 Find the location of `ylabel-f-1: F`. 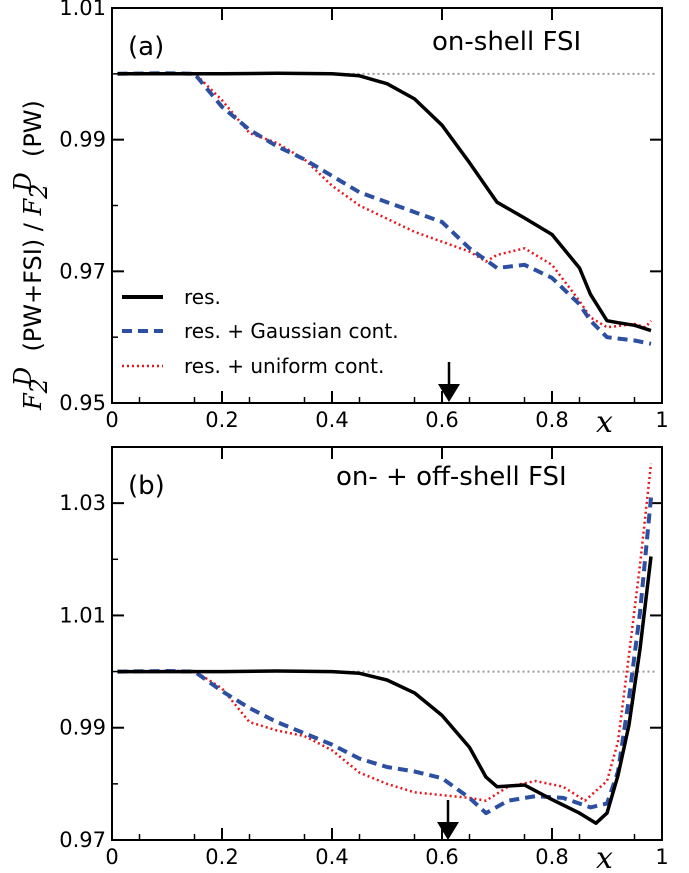

ylabel-f-1: F is located at coordinates (33, 401).